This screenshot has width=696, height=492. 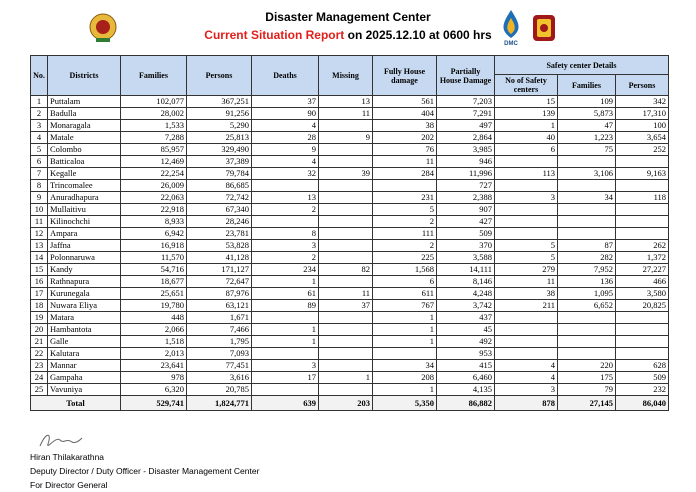 I want to click on data-row: 25 Vavuniya 6,320 20,785 1 4,135 3 79 232, so click(x=350, y=389).